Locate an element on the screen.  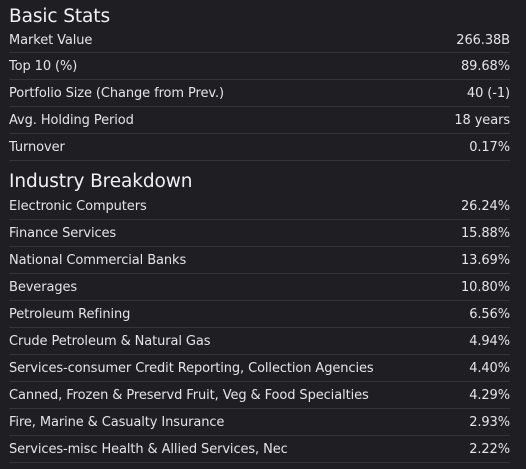
industry-label: Fire, Marine & Casualty Insurance is located at coordinates (117, 422).